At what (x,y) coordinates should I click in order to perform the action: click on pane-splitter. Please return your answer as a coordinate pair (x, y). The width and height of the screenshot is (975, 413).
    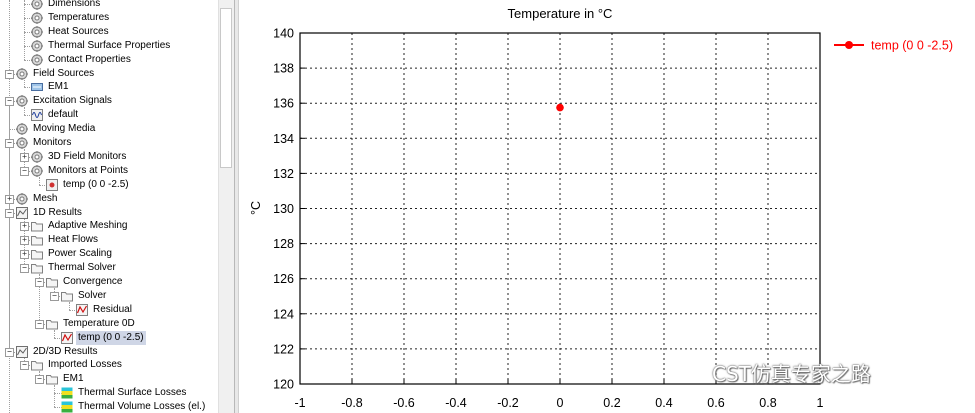
    Looking at the image, I should click on (236, 206).